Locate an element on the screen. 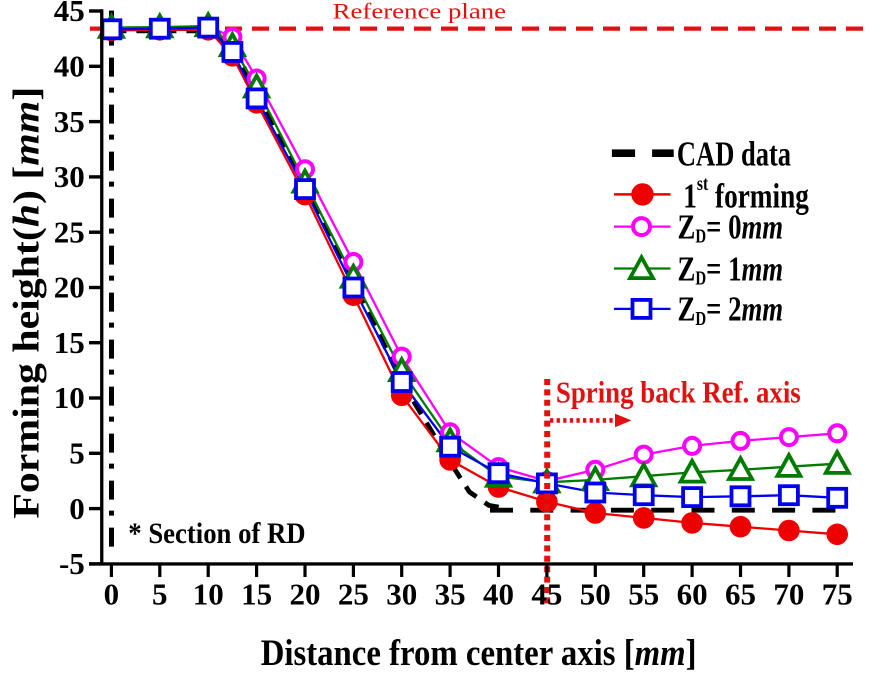  svg-text: 70 is located at coordinates (788, 593).